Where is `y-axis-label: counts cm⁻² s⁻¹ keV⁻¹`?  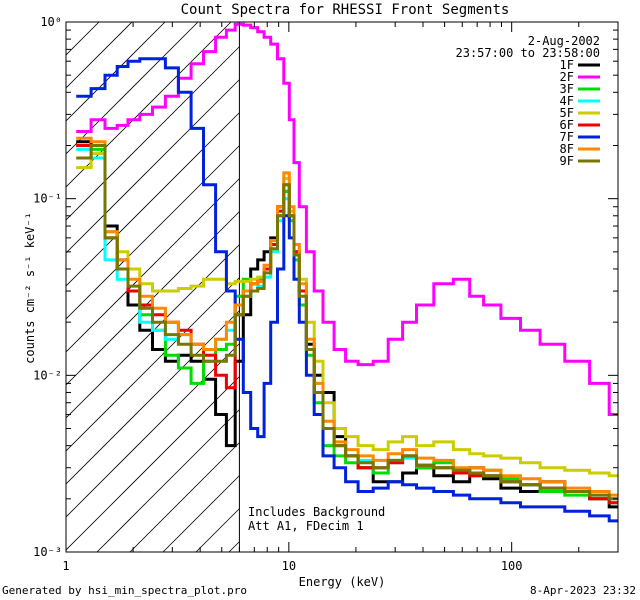
y-axis-label: counts cm⁻² s⁻¹ keV⁻¹ is located at coordinates (30, 288).